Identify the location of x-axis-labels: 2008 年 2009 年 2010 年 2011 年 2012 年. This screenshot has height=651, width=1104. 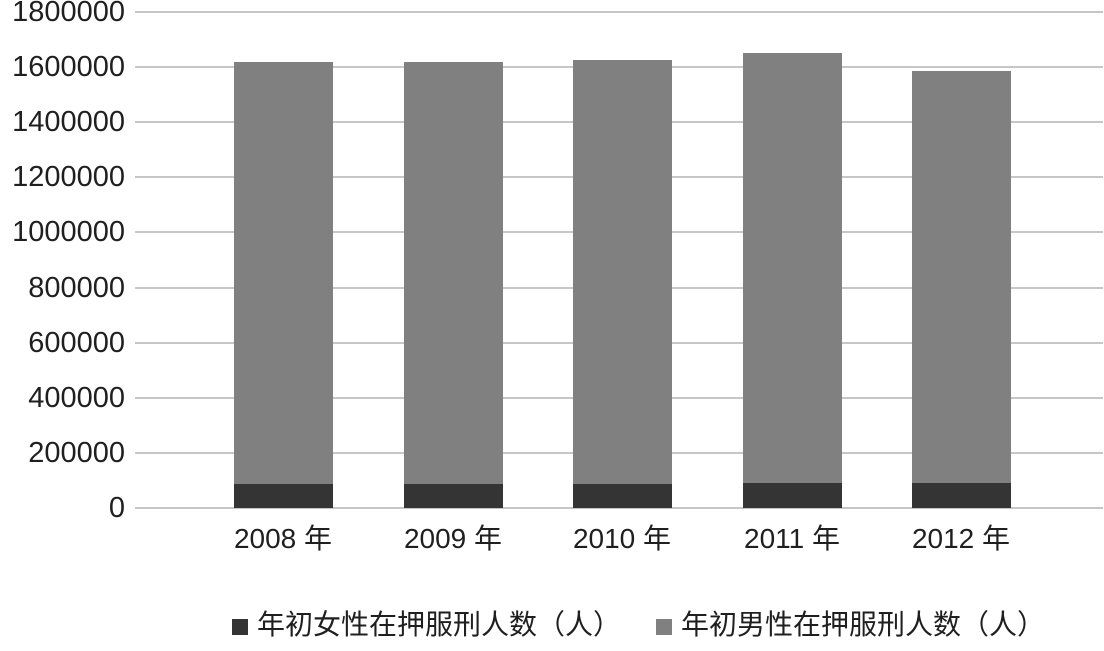
(552, 540).